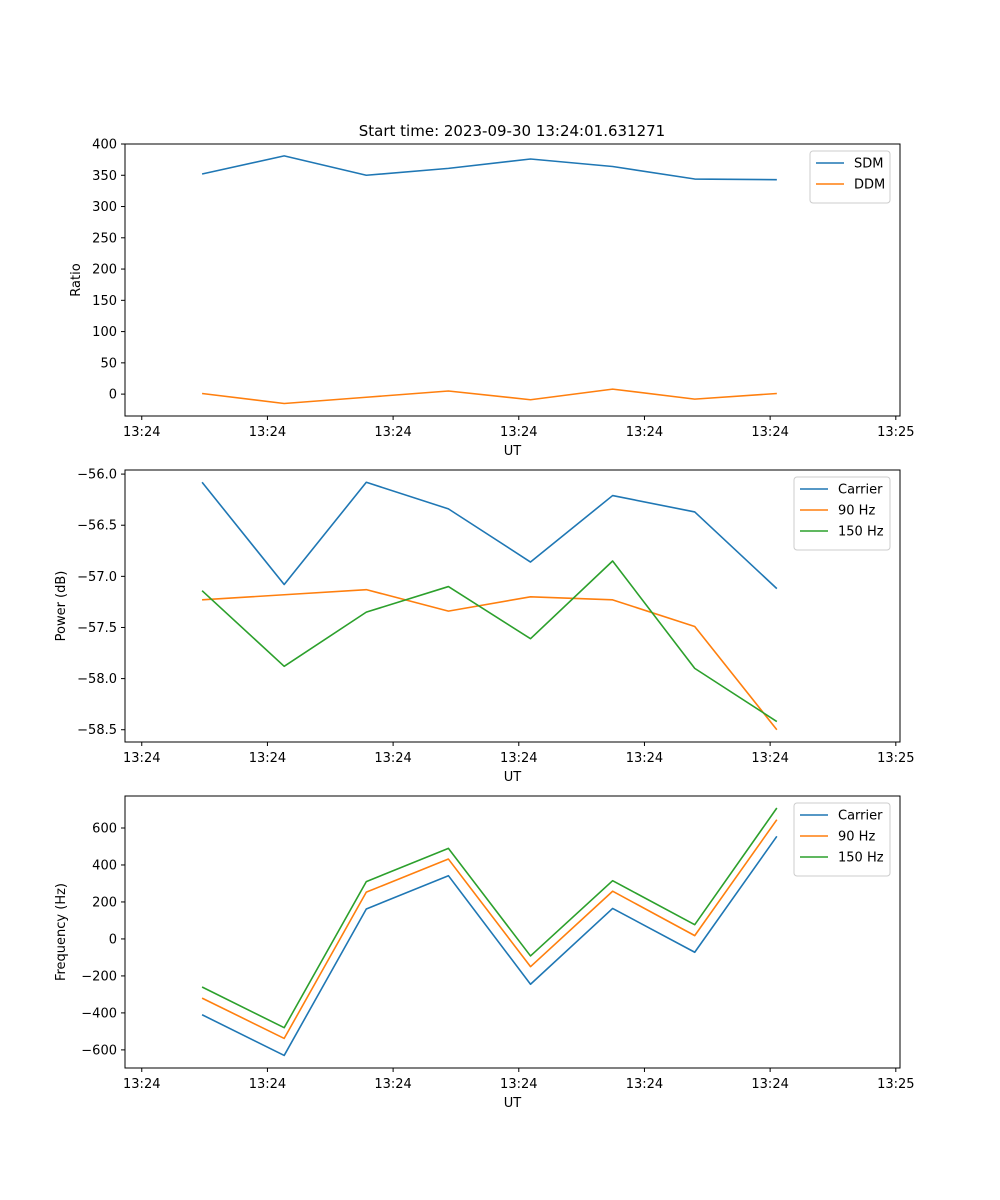  I want to click on frequency-ytick-label-1: −400, so click(99, 1013).